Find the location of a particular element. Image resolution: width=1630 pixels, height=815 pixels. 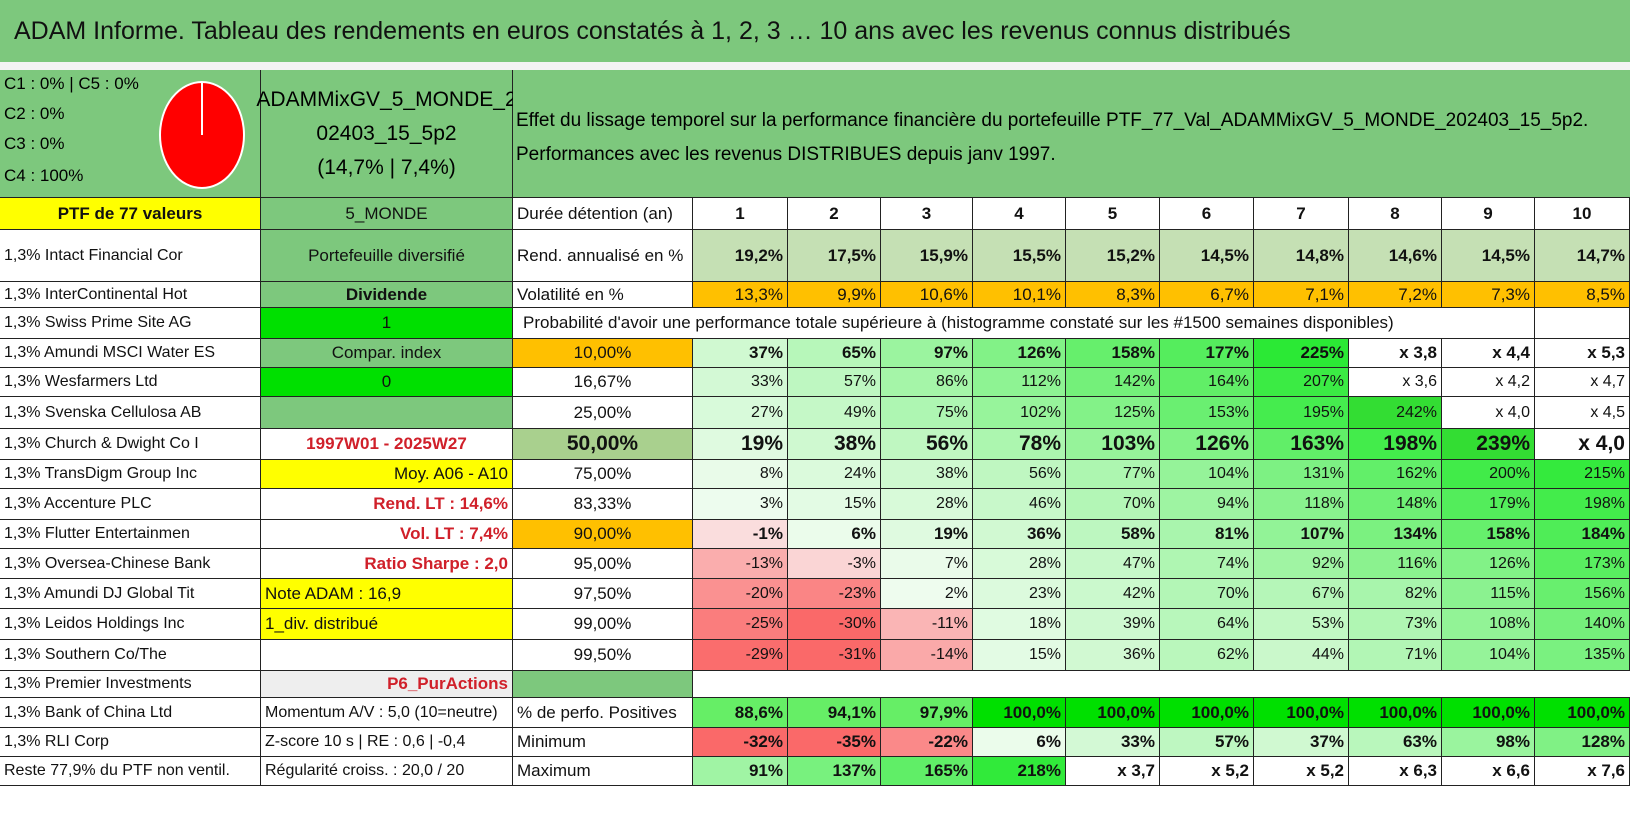

maximum-value: x 6,3 is located at coordinates (1395, 771).